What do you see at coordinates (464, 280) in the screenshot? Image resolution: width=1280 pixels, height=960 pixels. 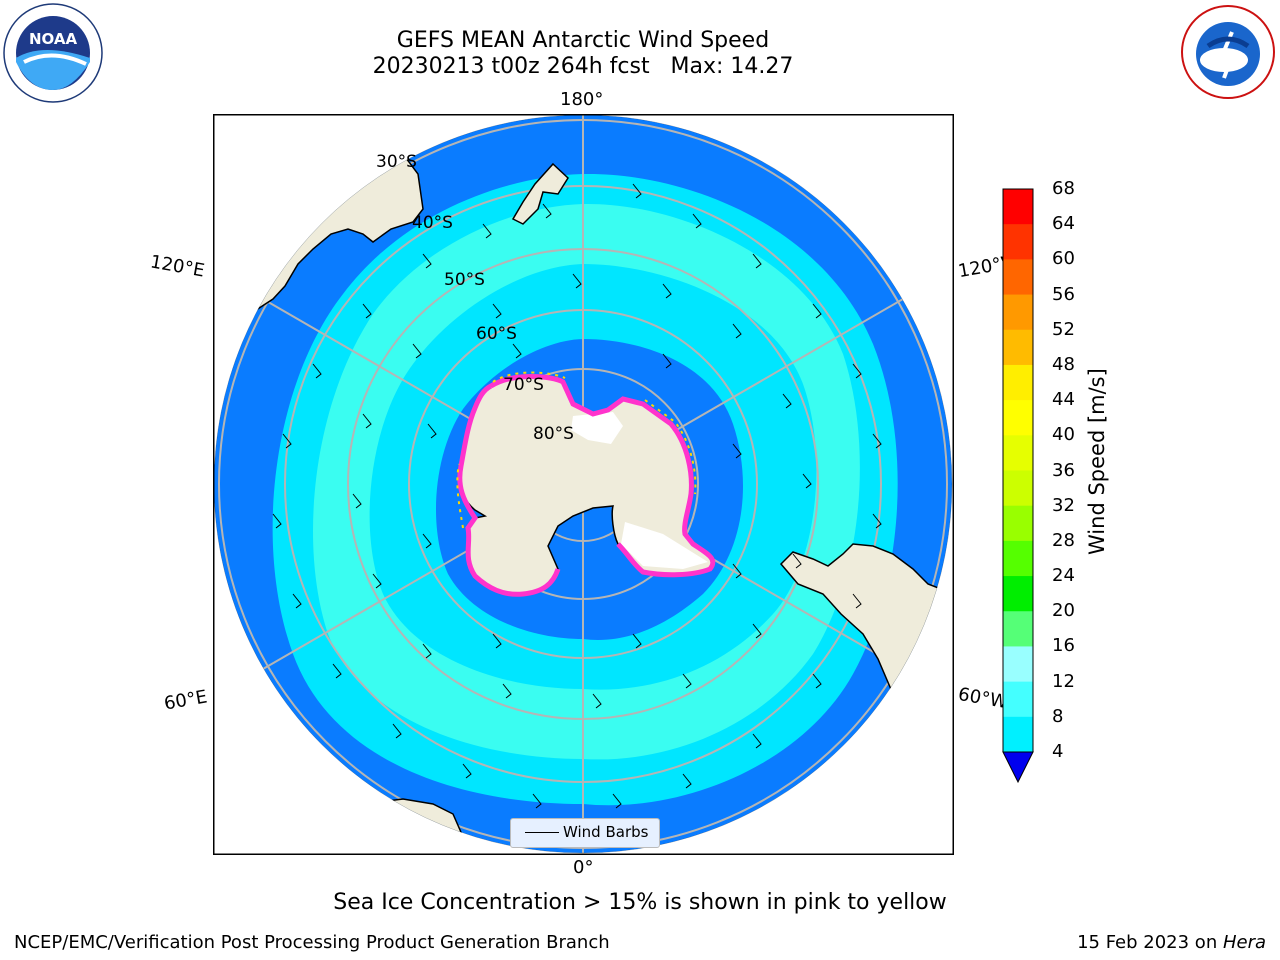 I see `lat-label-50s: 50°S` at bounding box center [464, 280].